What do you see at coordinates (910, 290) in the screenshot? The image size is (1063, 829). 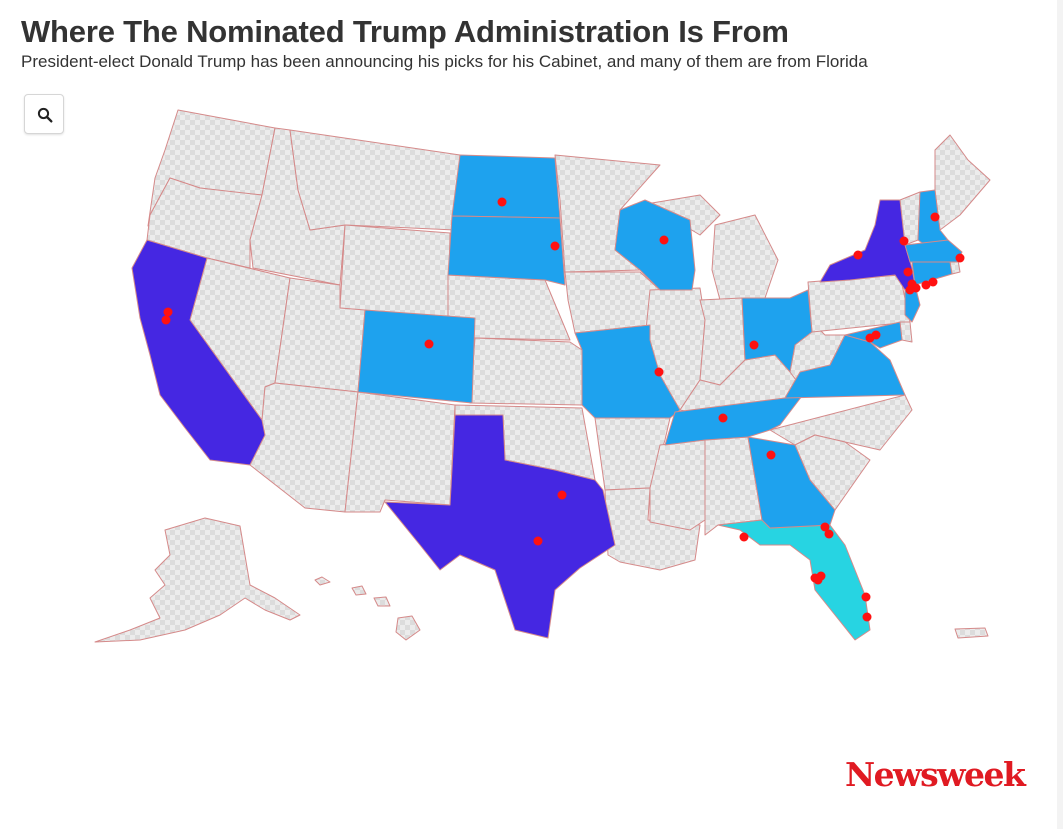 I see `marker-new-jersey` at bounding box center [910, 290].